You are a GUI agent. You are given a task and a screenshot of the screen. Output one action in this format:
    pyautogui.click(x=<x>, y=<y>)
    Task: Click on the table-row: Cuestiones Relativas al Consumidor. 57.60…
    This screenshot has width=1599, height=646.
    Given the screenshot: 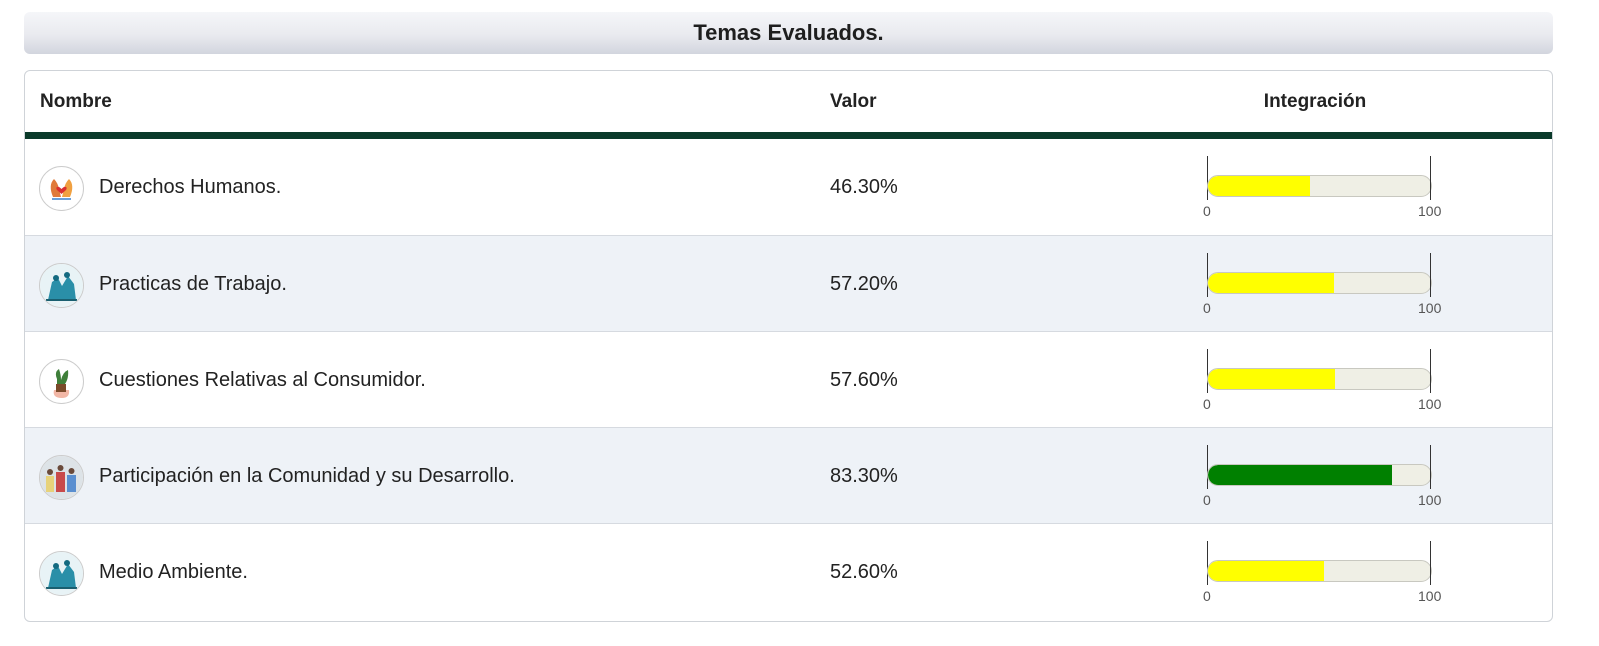 What is the action you would take?
    pyautogui.click(x=788, y=379)
    